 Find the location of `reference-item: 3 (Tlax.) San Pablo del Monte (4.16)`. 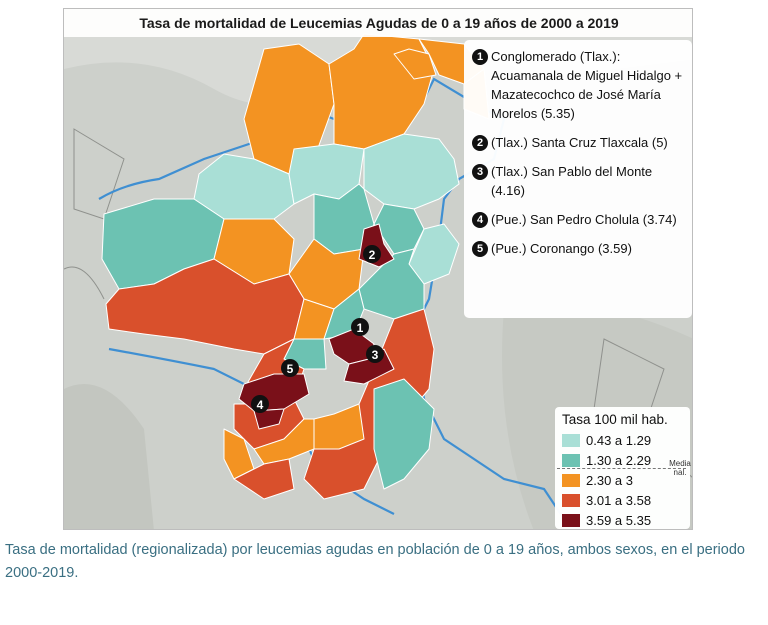

reference-item: 3 (Tlax.) San Pablo del Monte (4.16) is located at coordinates (578, 181).